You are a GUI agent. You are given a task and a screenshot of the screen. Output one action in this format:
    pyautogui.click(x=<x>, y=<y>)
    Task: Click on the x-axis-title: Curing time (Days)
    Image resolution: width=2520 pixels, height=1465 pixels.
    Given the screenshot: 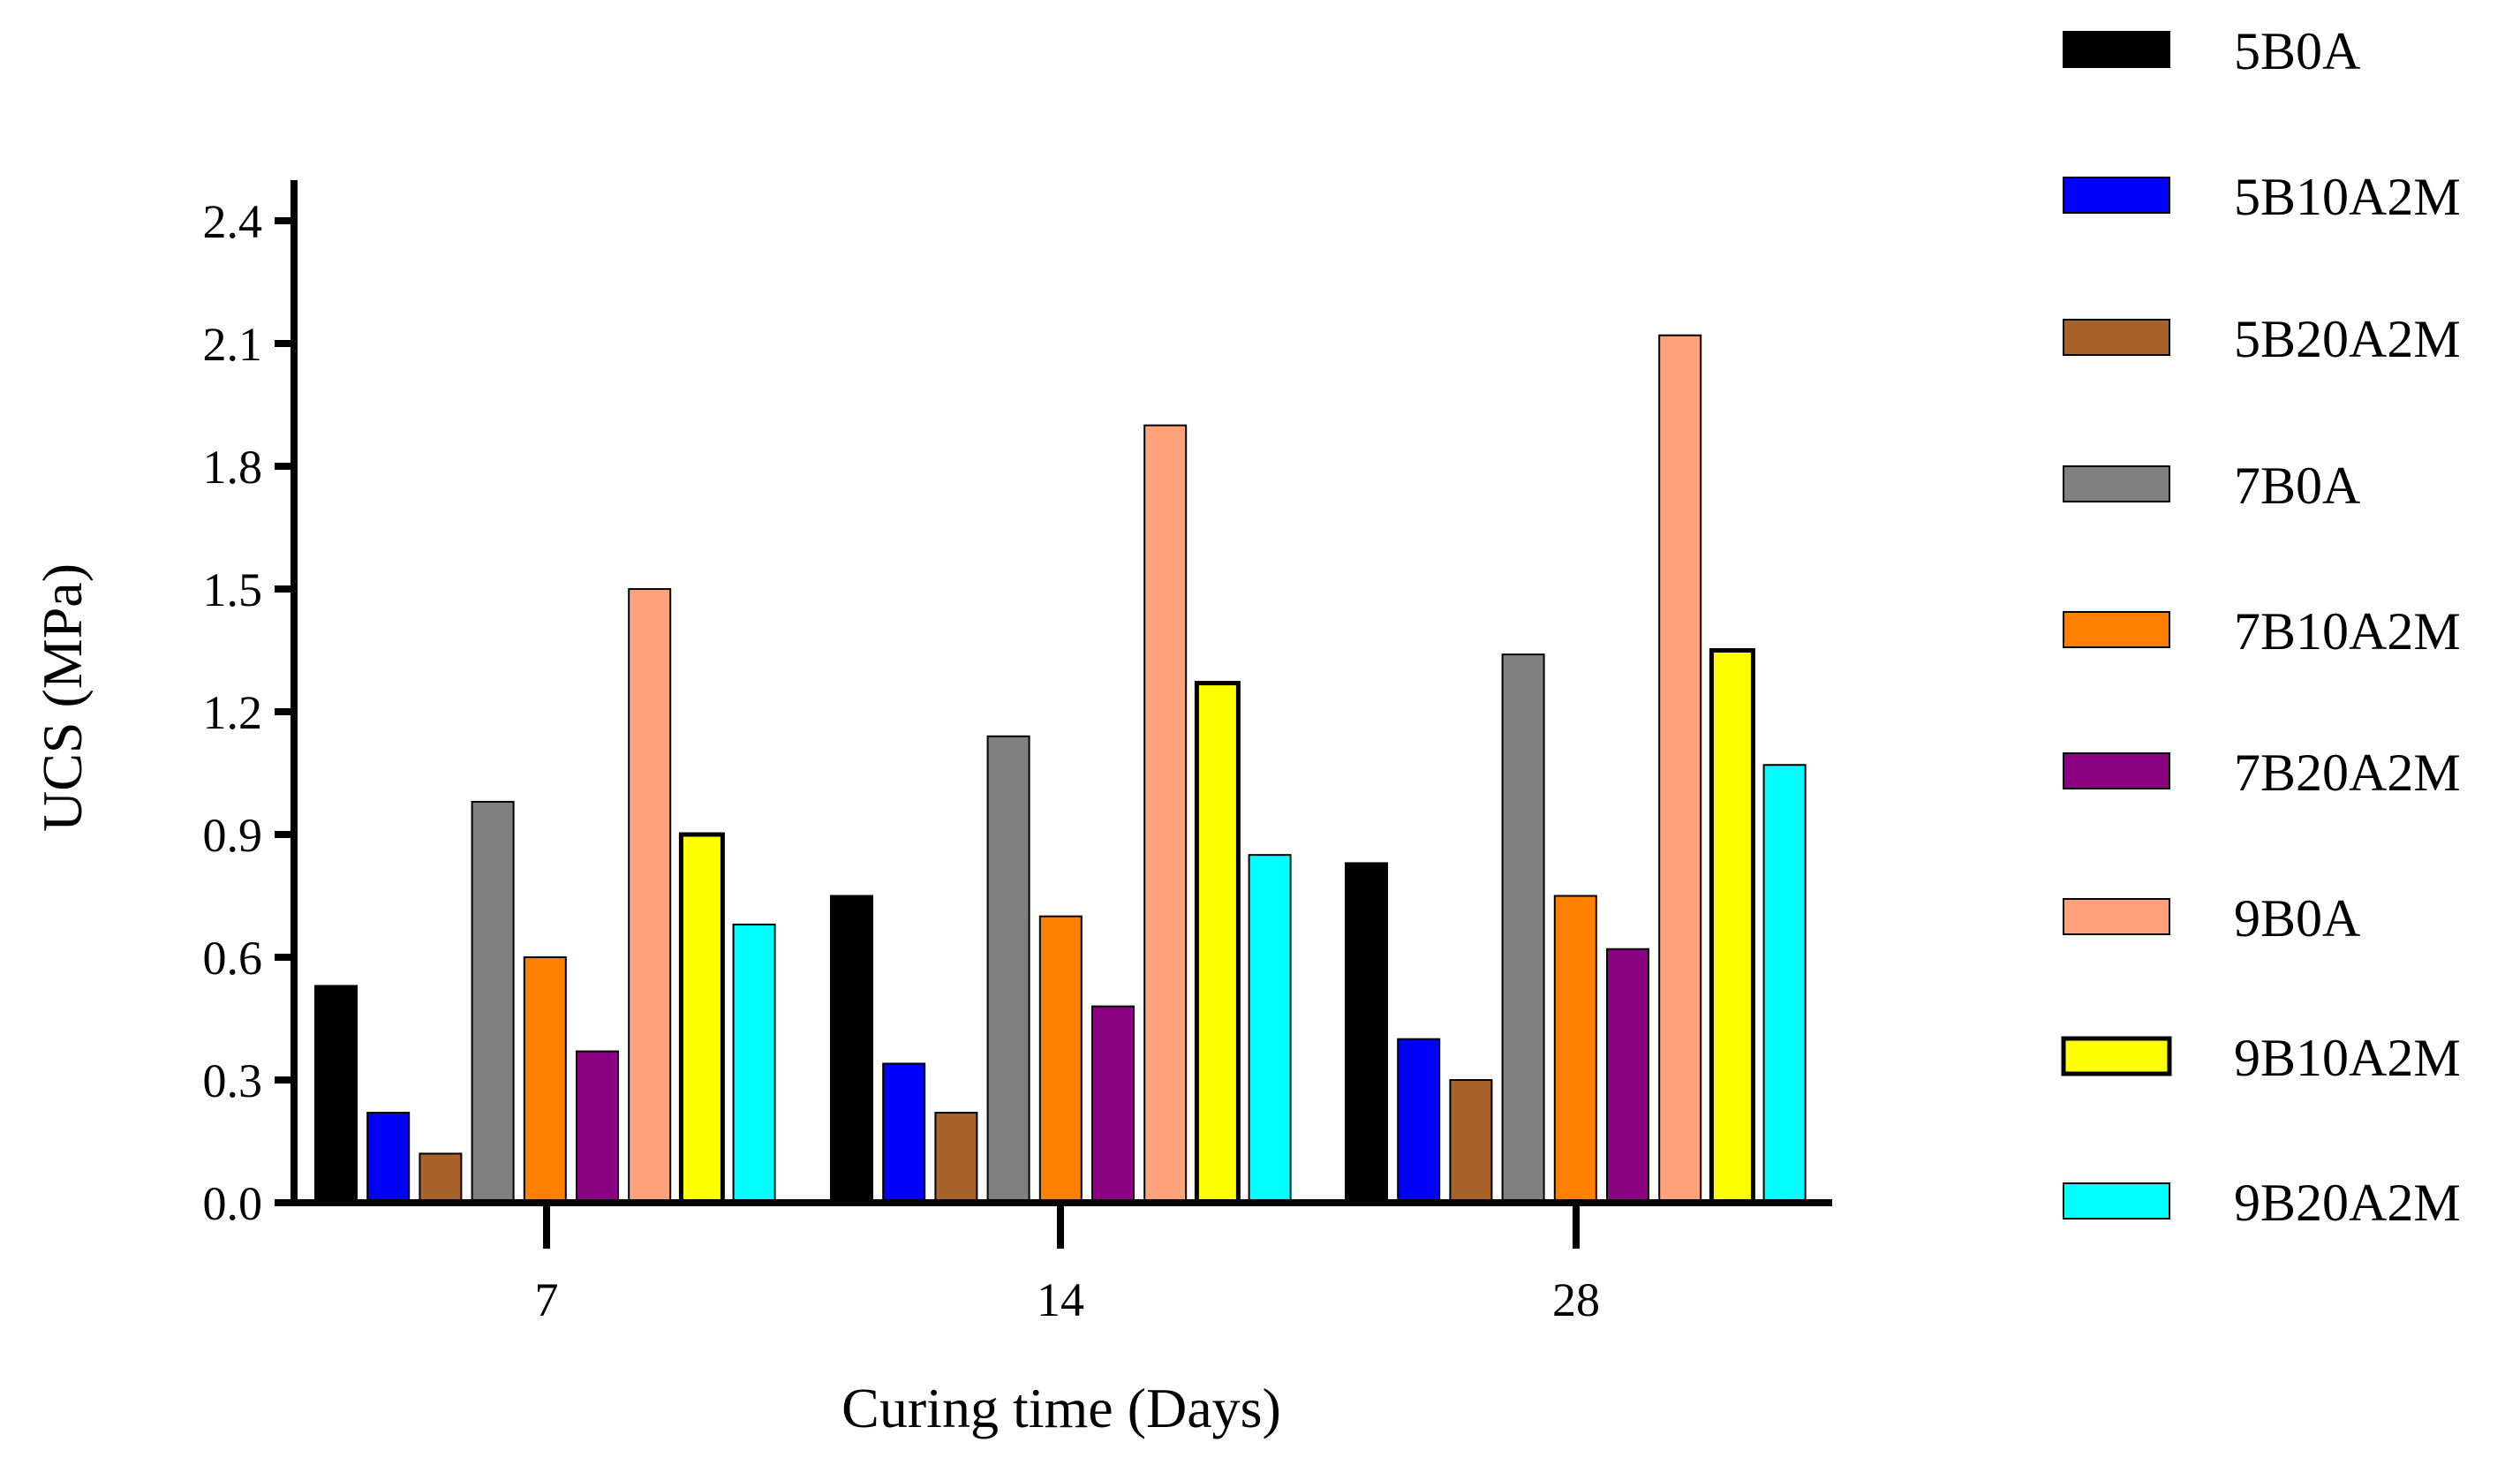 What is the action you would take?
    pyautogui.click(x=1061, y=1408)
    